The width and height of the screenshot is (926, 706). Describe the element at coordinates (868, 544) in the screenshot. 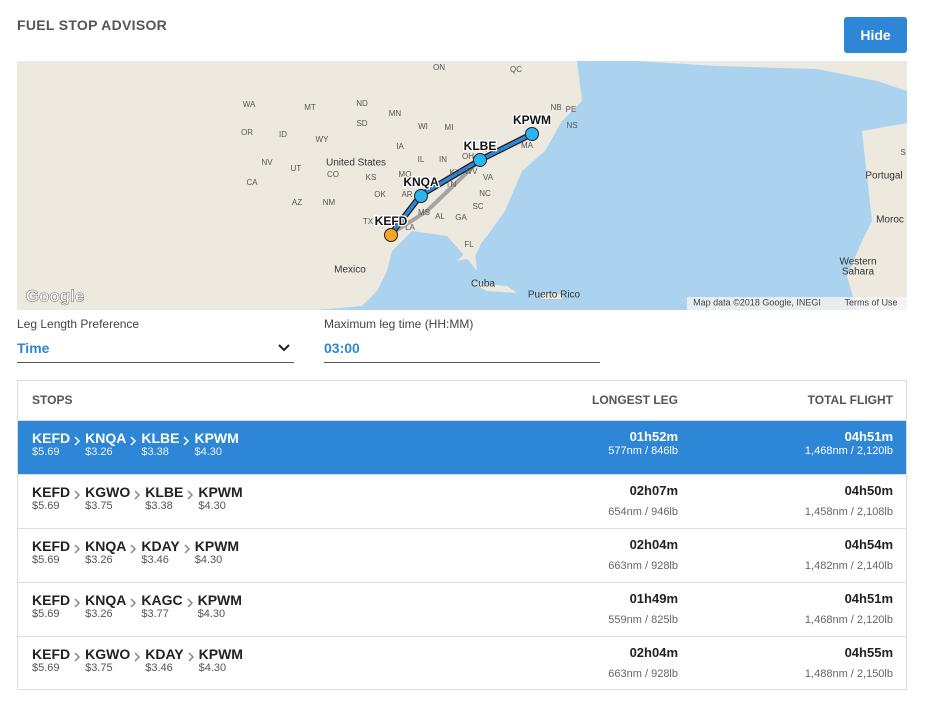

I see `total-time: 04h54m` at that location.